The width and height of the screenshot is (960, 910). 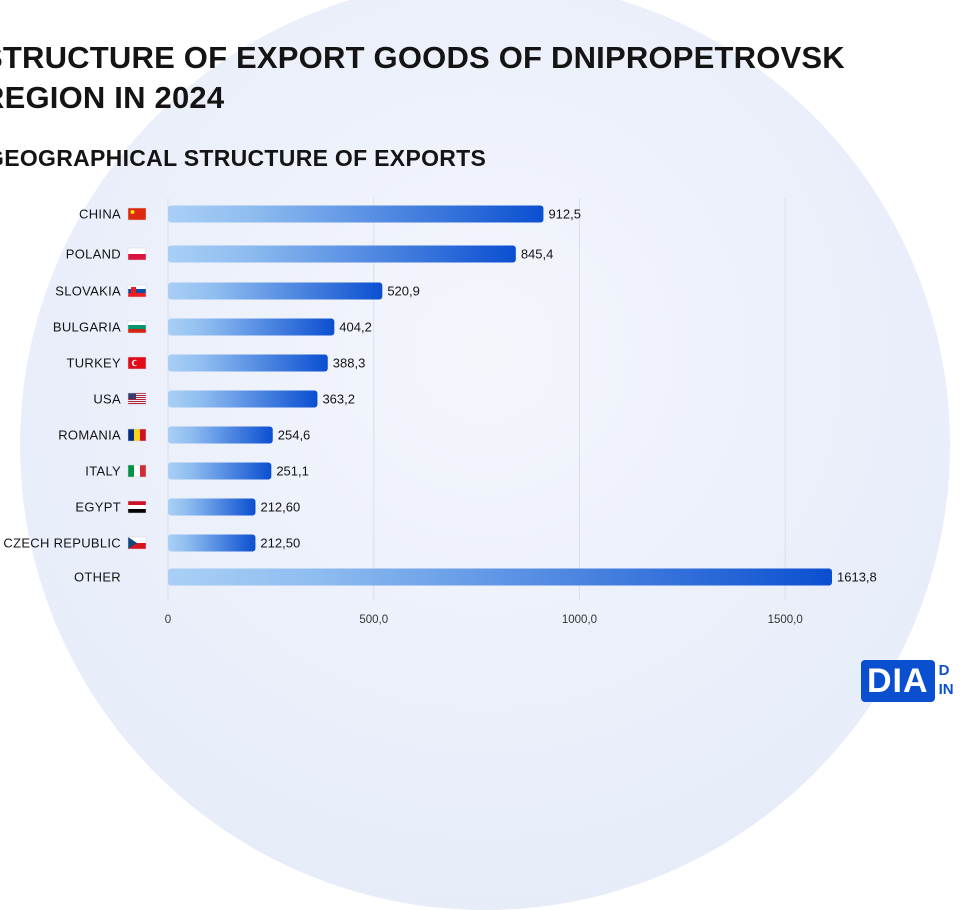 I want to click on x-axis-ticks: 0 500,0 1000,0 1500,0, so click(x=484, y=620).